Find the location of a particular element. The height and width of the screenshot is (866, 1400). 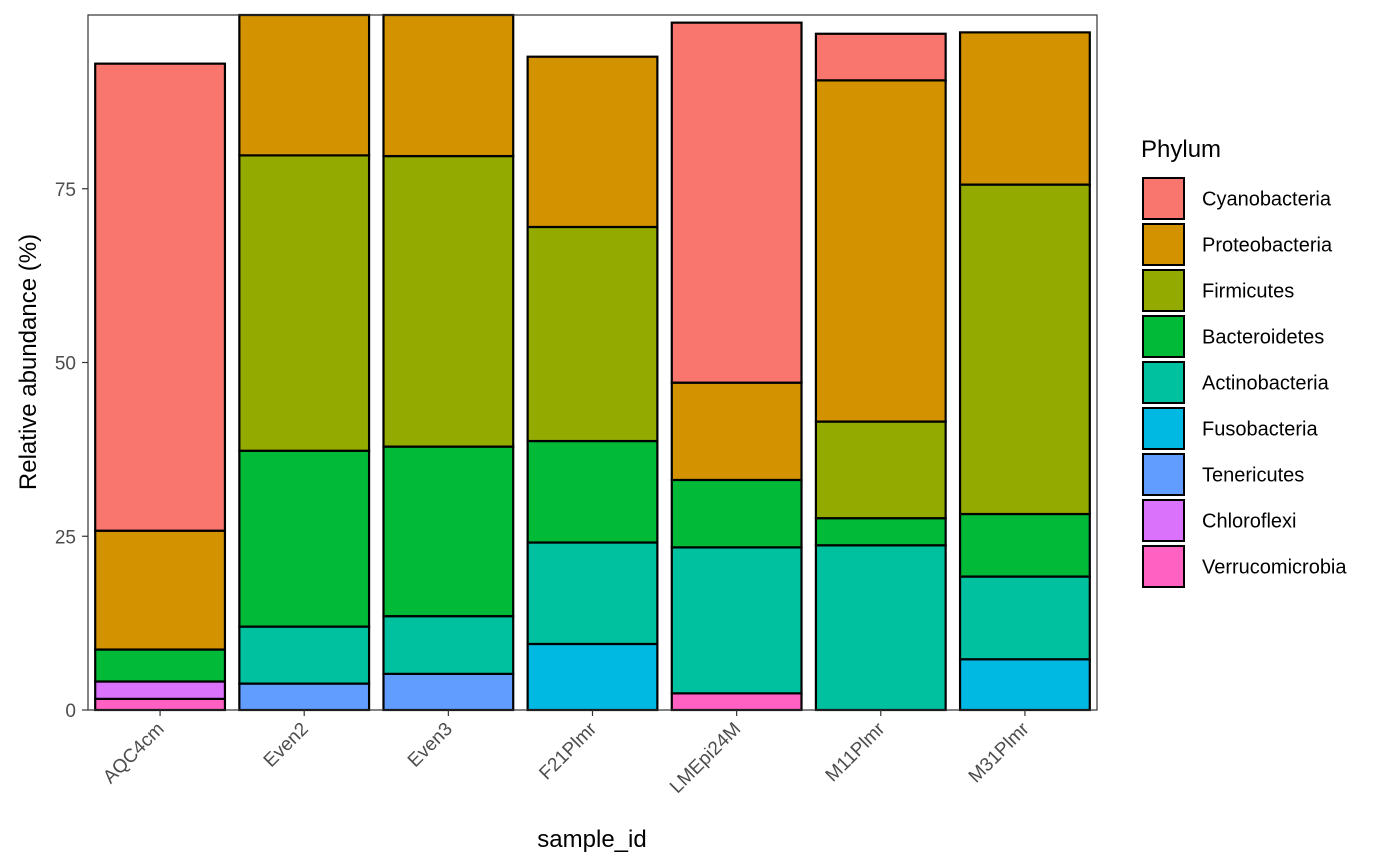

x-tick-label: LMEpi24M is located at coordinates (705, 758).